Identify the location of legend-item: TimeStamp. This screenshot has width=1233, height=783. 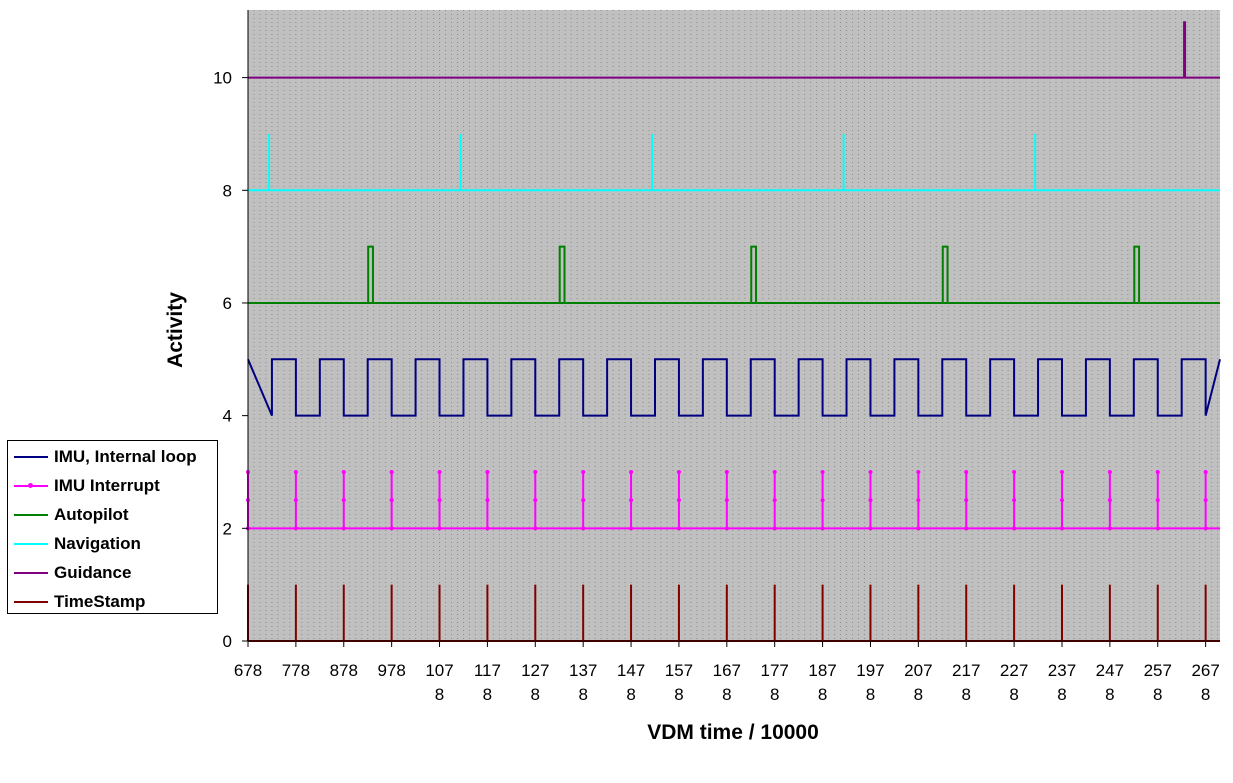
(79, 602).